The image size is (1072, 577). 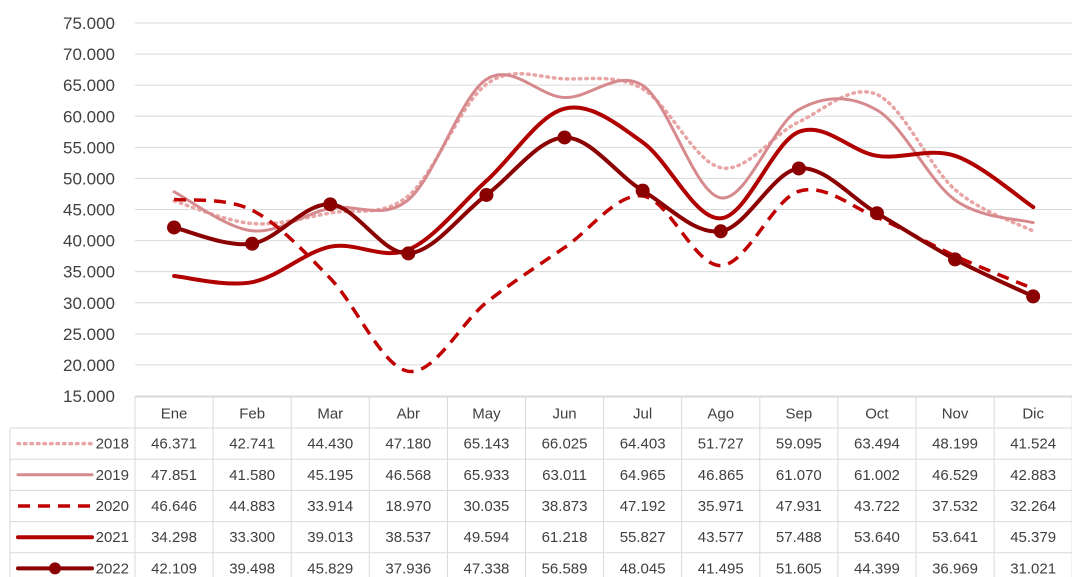 I want to click on data-table-cell: 64.965, so click(x=643, y=475).